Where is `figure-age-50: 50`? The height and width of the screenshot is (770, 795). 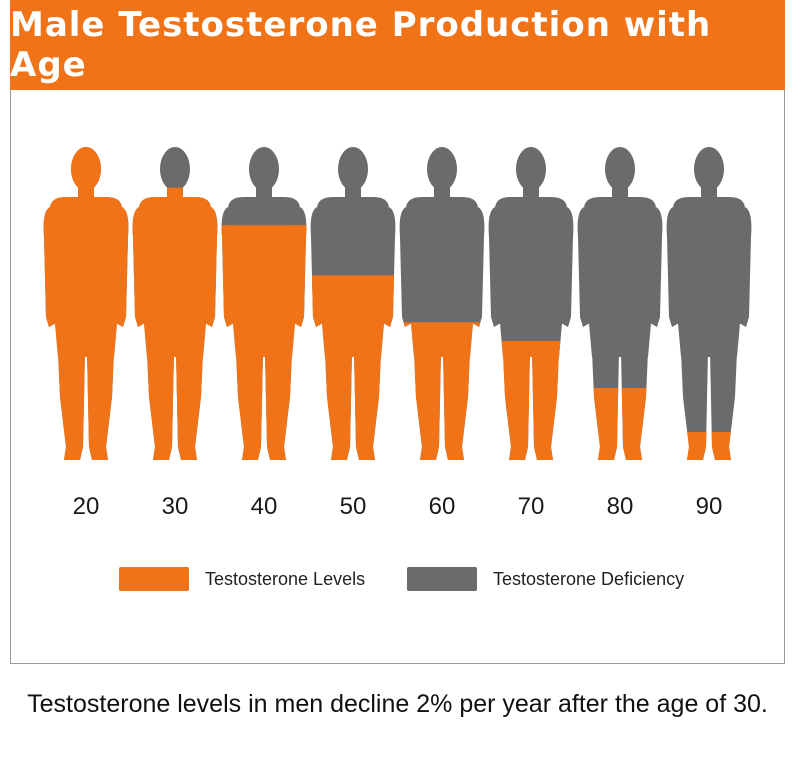 figure-age-50: 50 is located at coordinates (353, 333).